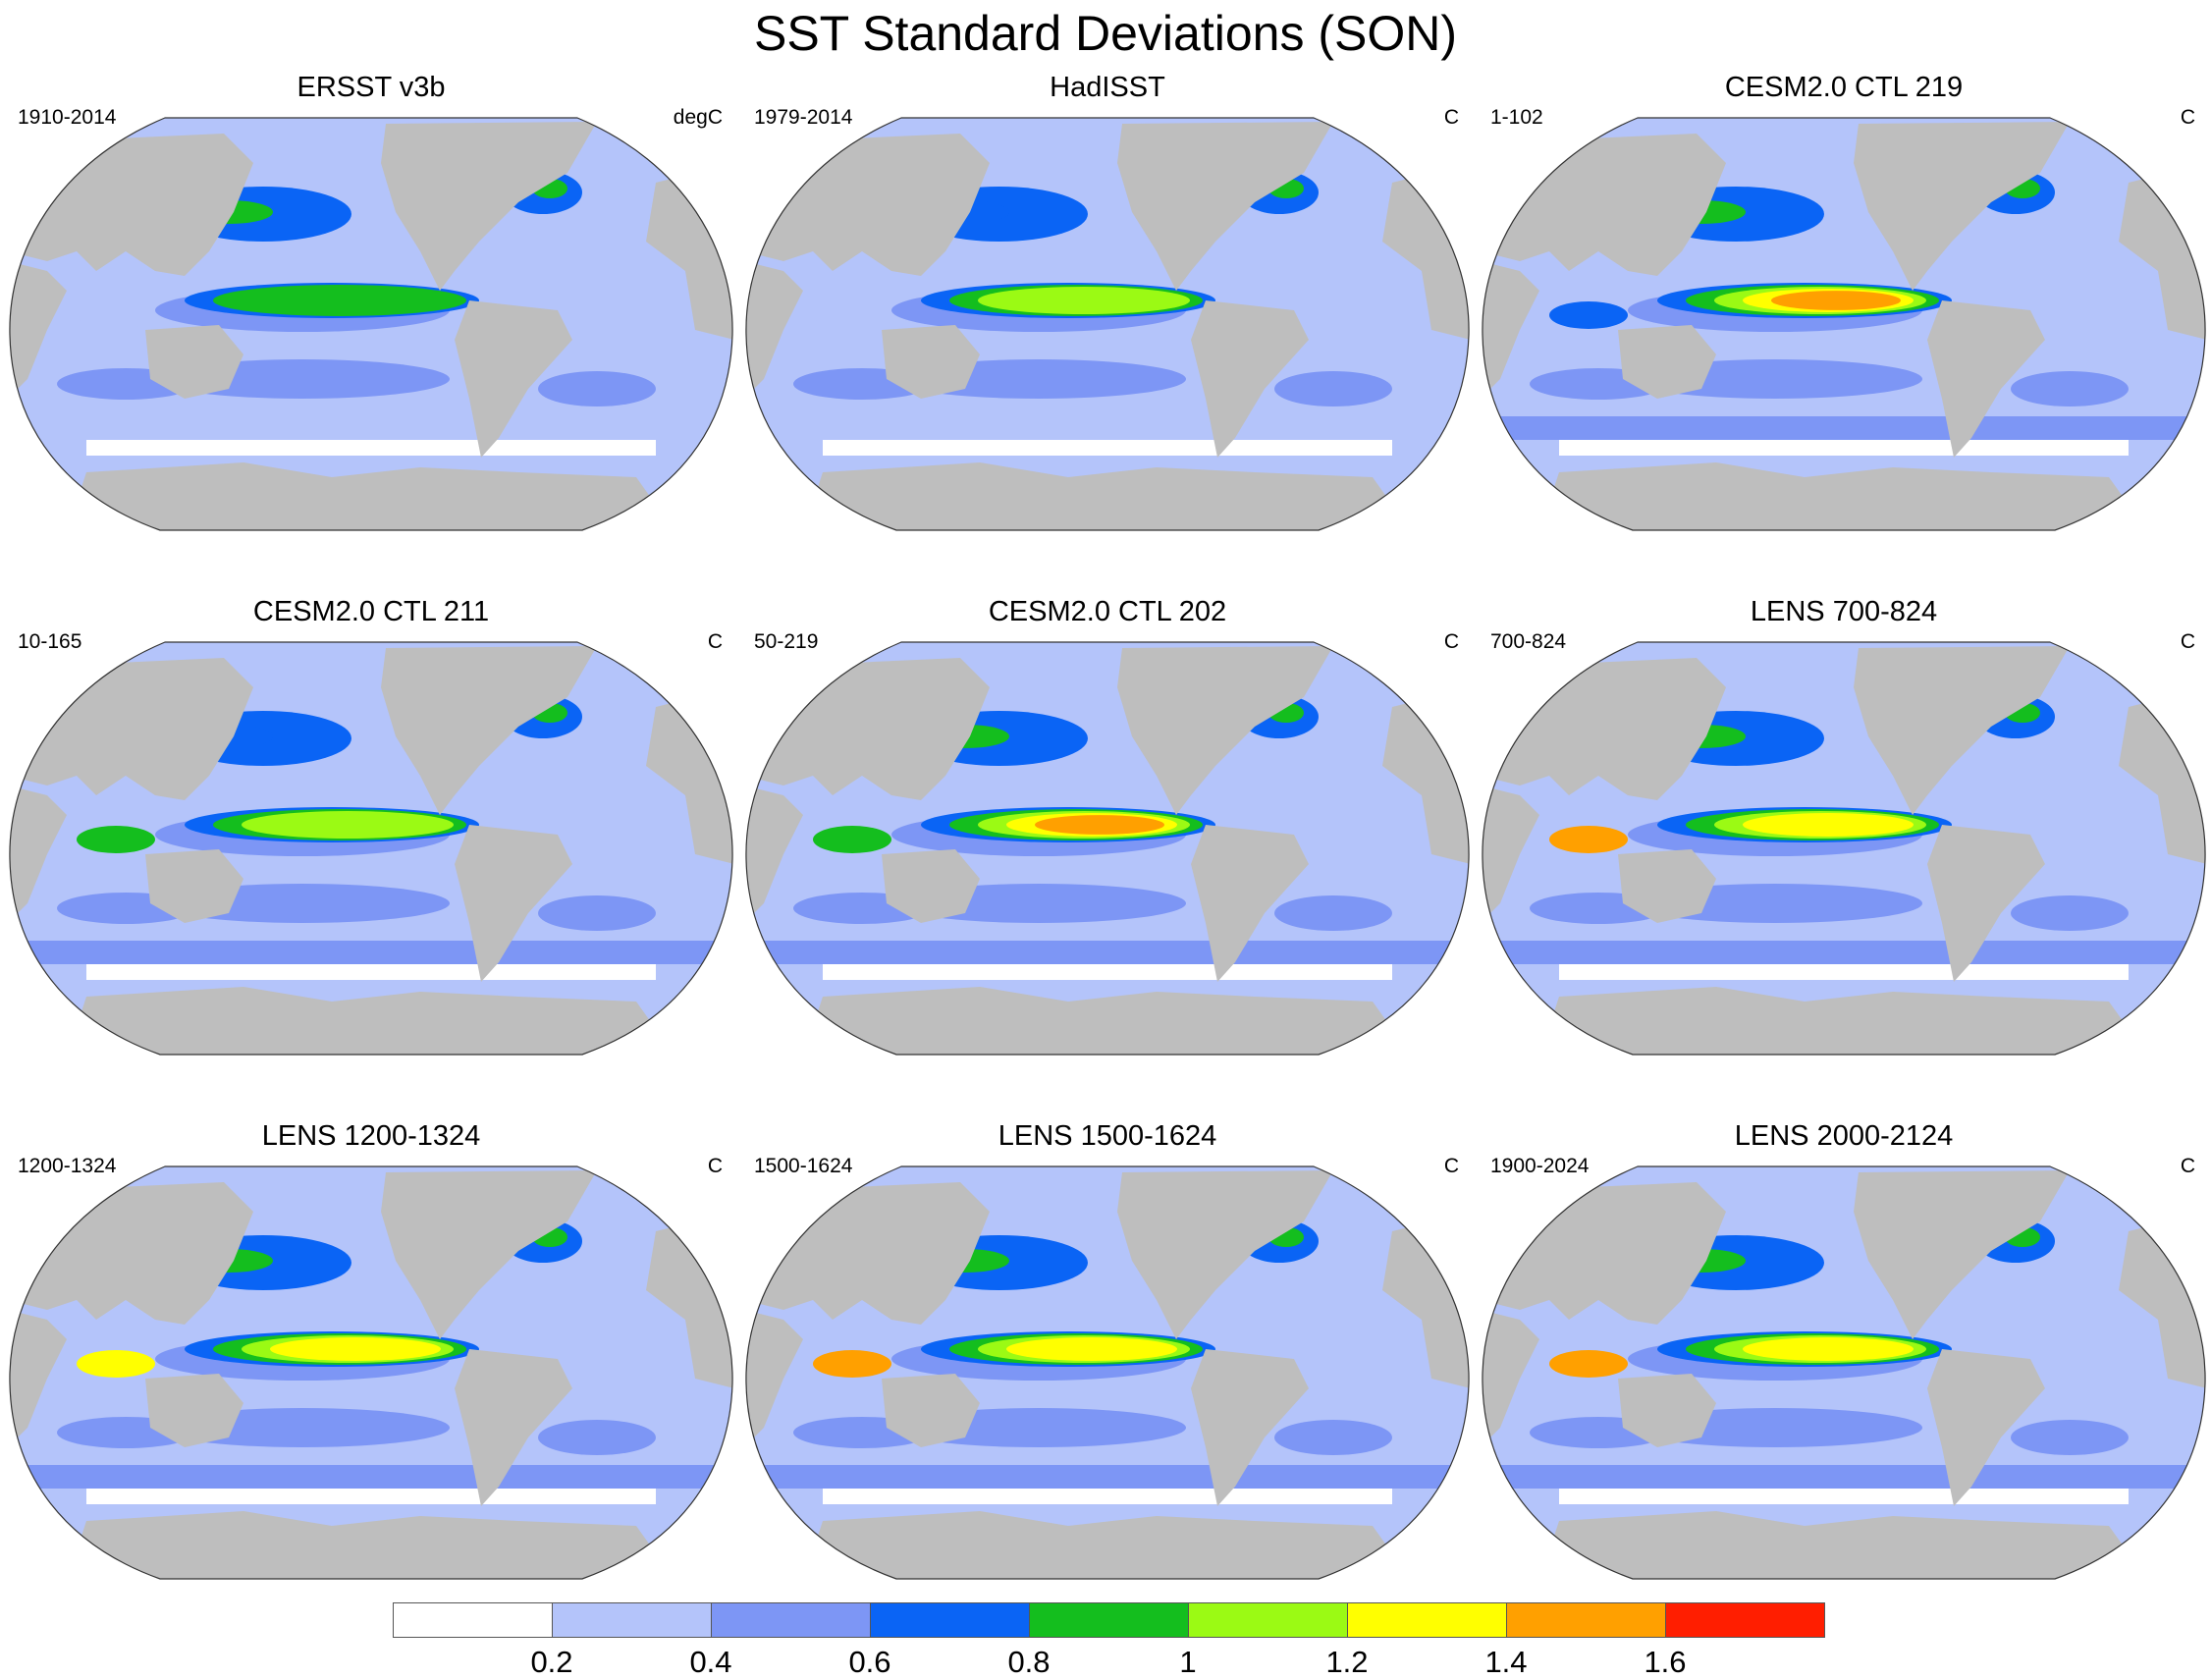 The height and width of the screenshot is (1680, 2211). Describe the element at coordinates (1188, 1662) in the screenshot. I see `colorbar-tick-label: 1` at that location.